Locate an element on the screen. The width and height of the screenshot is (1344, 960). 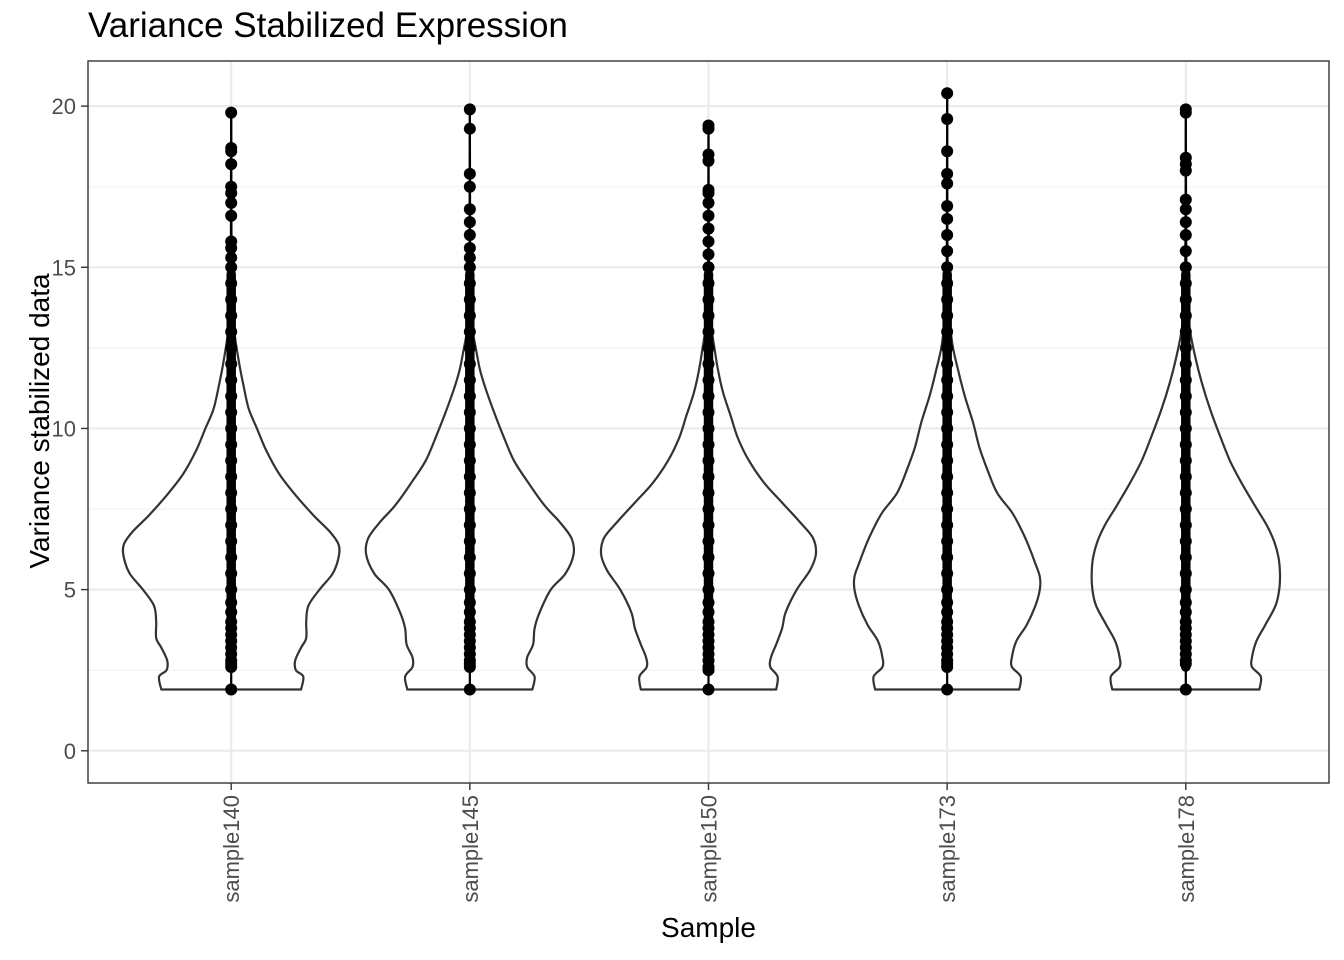
x-tick-label: sample173 is located at coordinates (947, 849).